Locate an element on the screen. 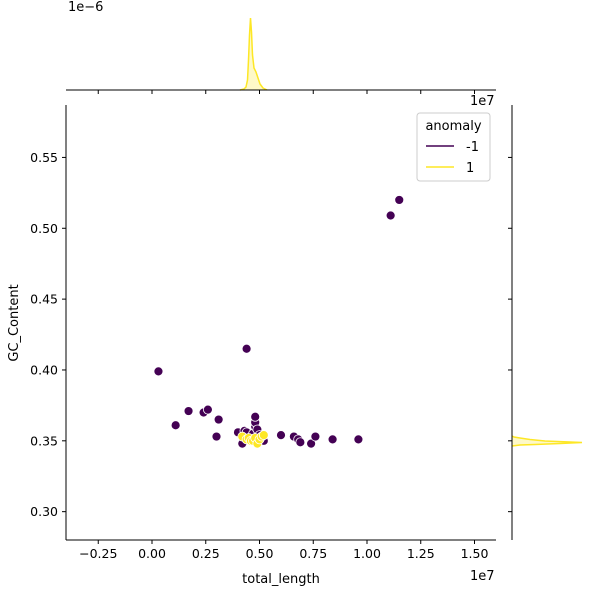 This screenshot has width=600, height=605. top-marginal-kde-fill is located at coordinates (253, 54).